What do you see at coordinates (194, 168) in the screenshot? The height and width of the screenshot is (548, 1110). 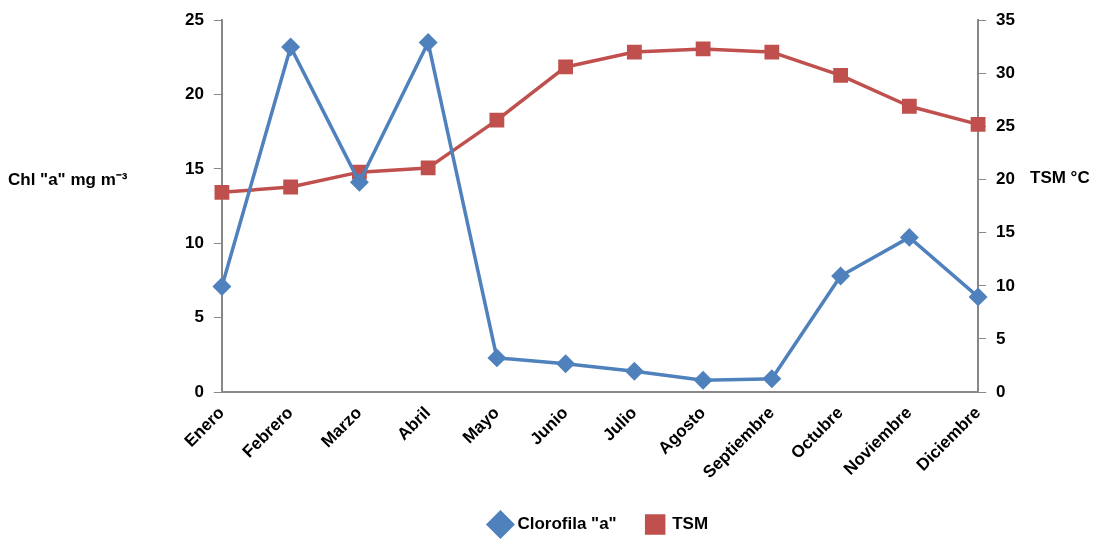 I see `y-tick-label: 15` at bounding box center [194, 168].